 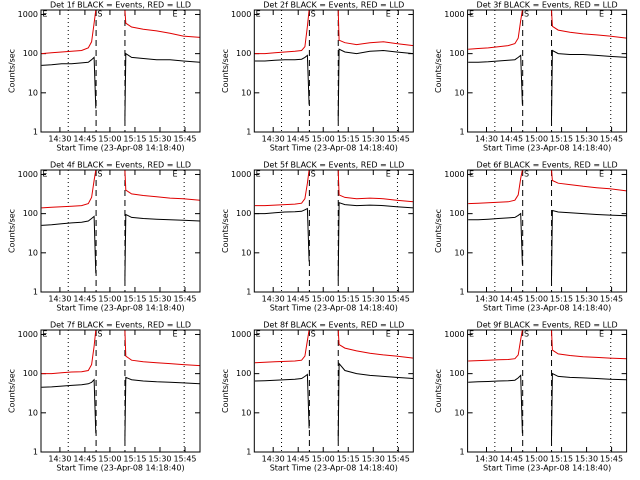 What do you see at coordinates (333, 5) in the screenshot?
I see `chart-title: Det 2f BLACK = Events, RED = LLD` at bounding box center [333, 5].